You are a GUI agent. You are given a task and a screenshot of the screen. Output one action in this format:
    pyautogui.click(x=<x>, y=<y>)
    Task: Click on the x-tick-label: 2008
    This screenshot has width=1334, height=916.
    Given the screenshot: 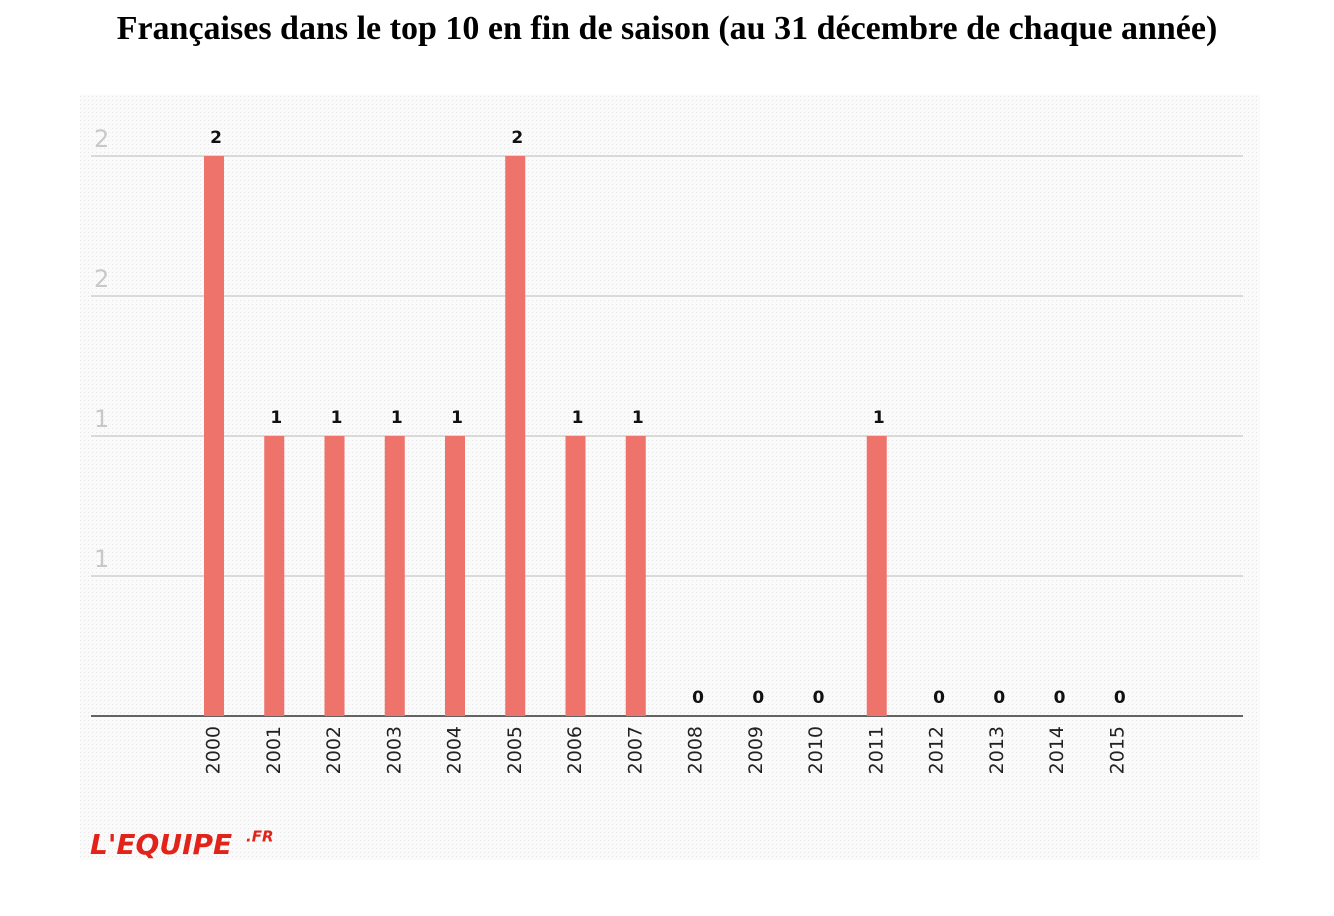 What is the action you would take?
    pyautogui.click(x=696, y=750)
    